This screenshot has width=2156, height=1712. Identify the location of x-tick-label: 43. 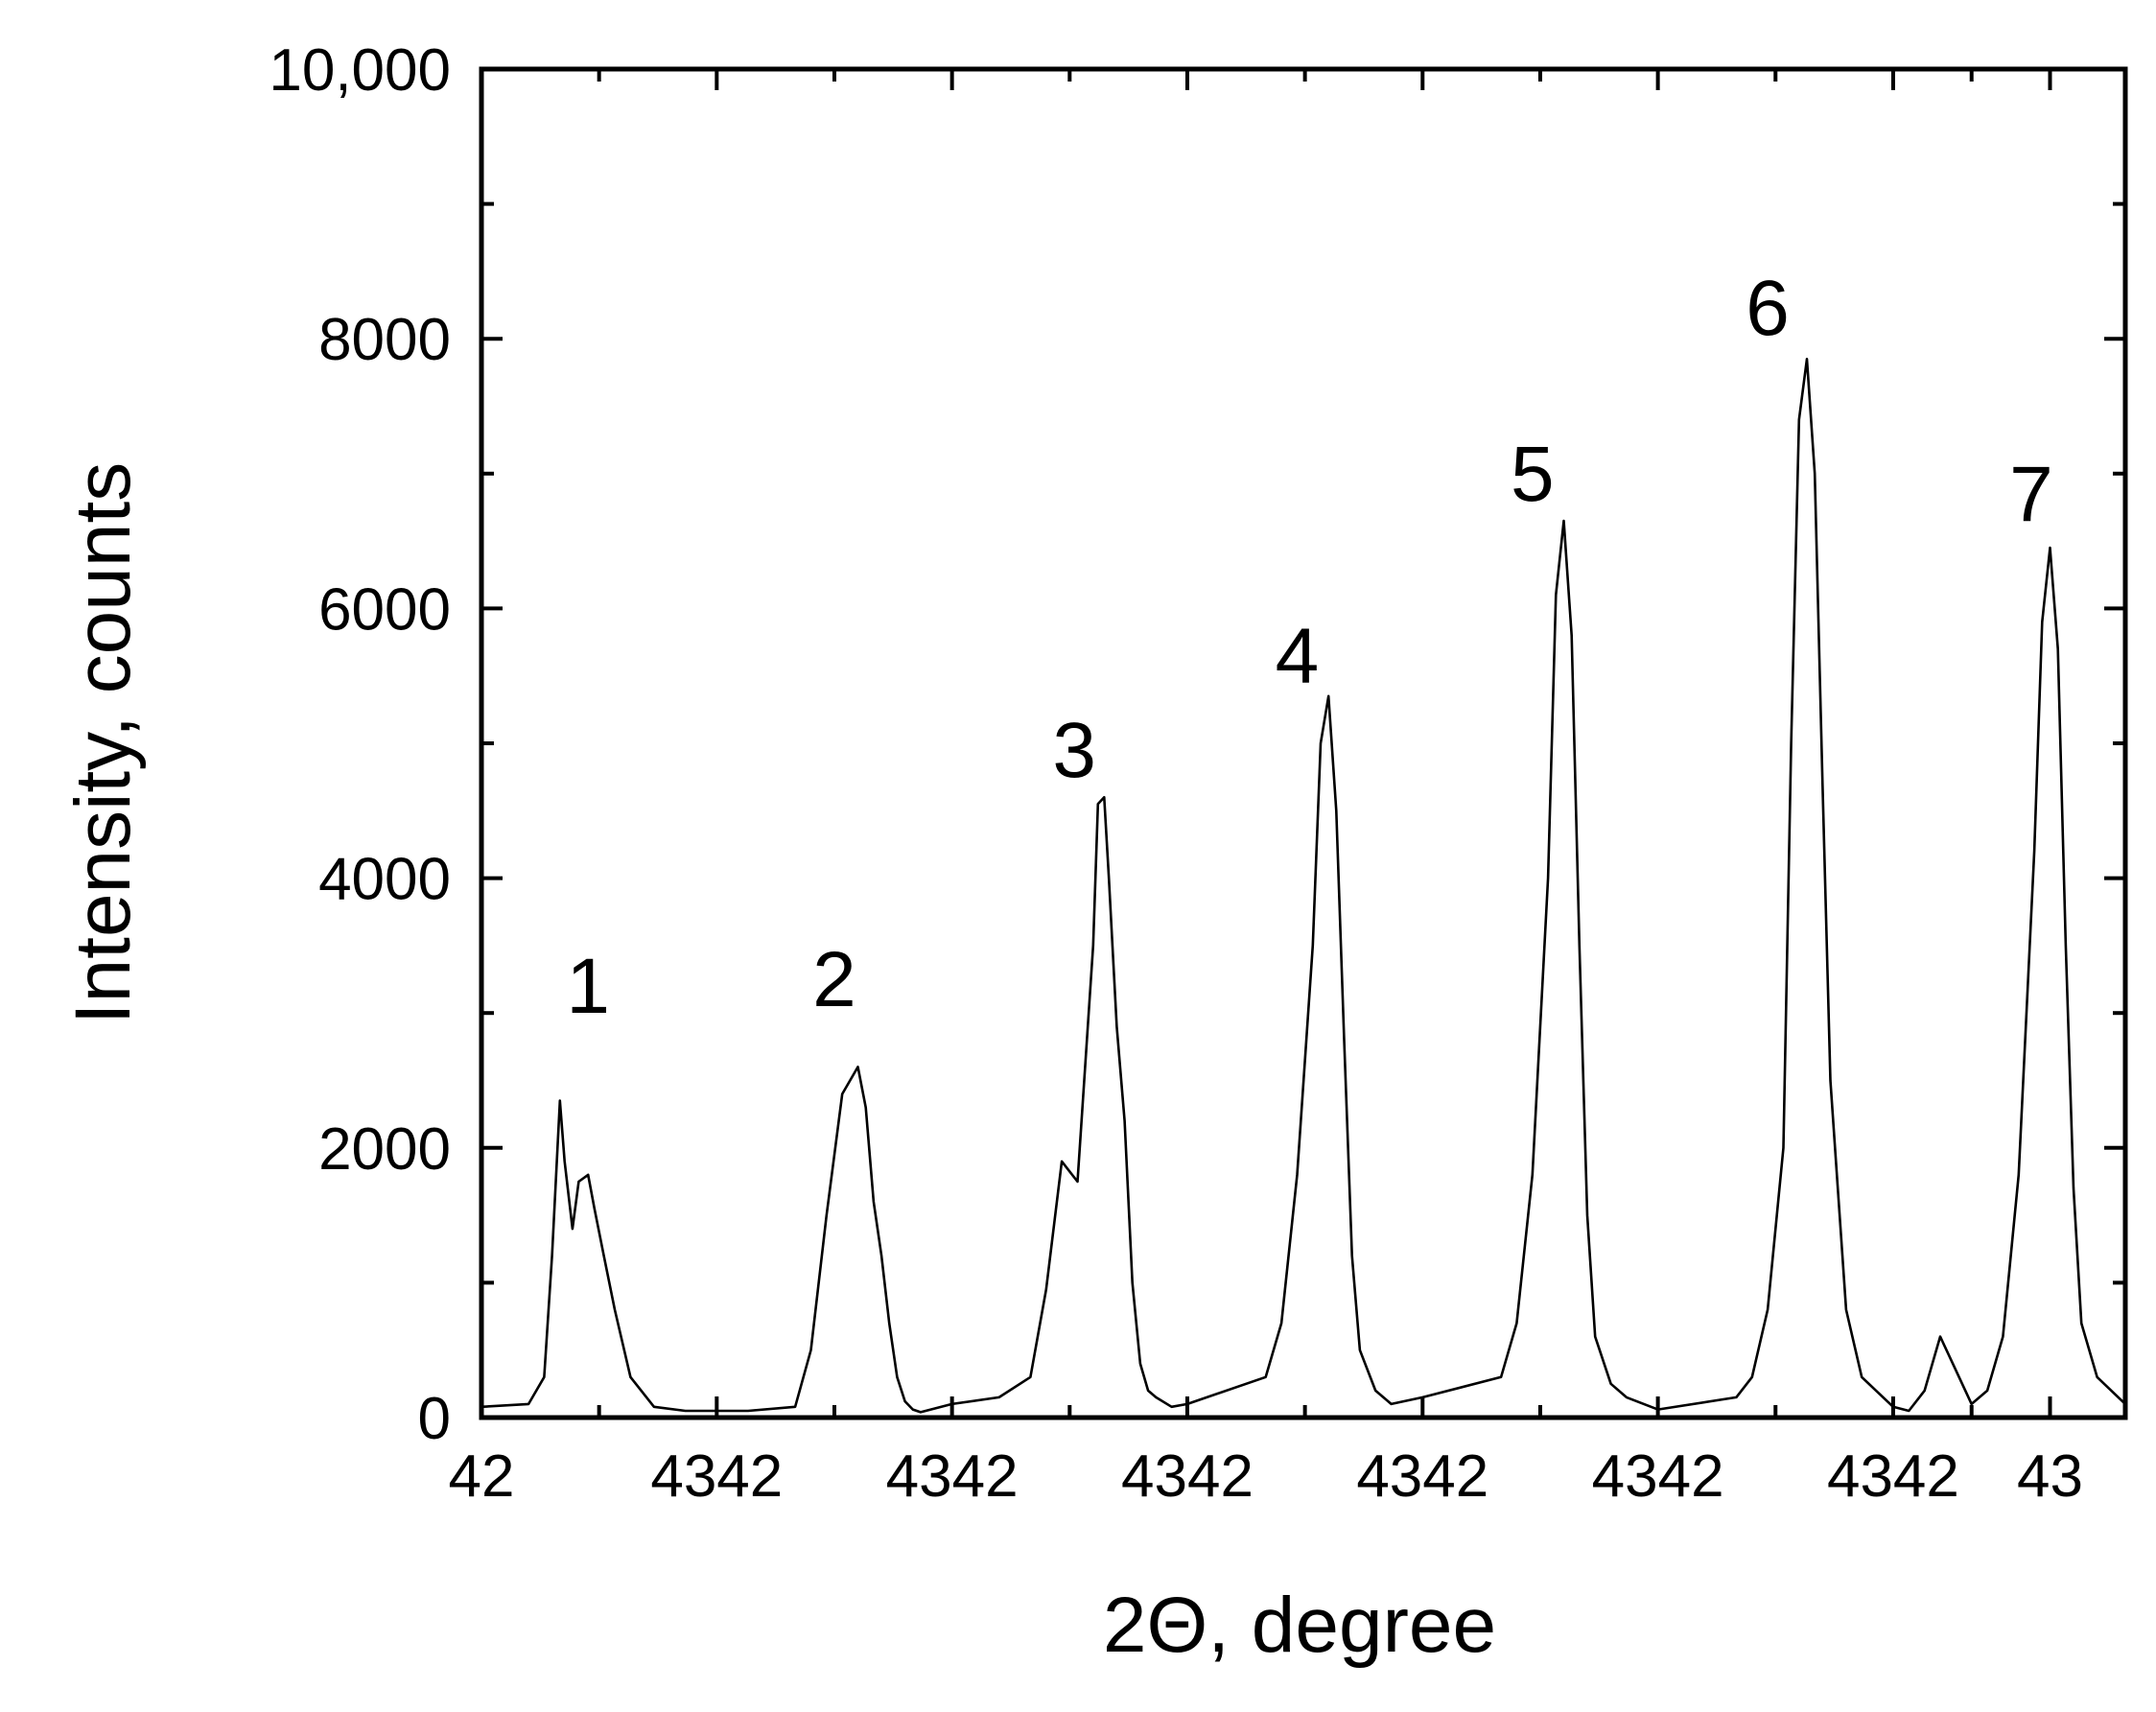
(2050, 1476).